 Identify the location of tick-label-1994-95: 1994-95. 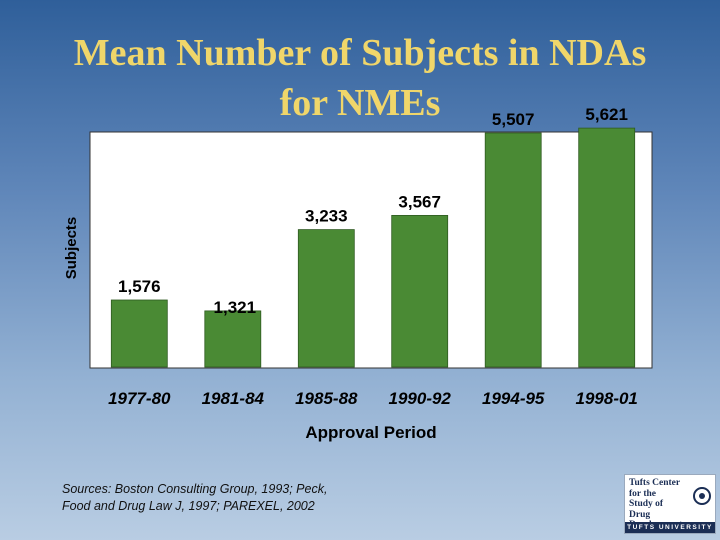
(513, 398).